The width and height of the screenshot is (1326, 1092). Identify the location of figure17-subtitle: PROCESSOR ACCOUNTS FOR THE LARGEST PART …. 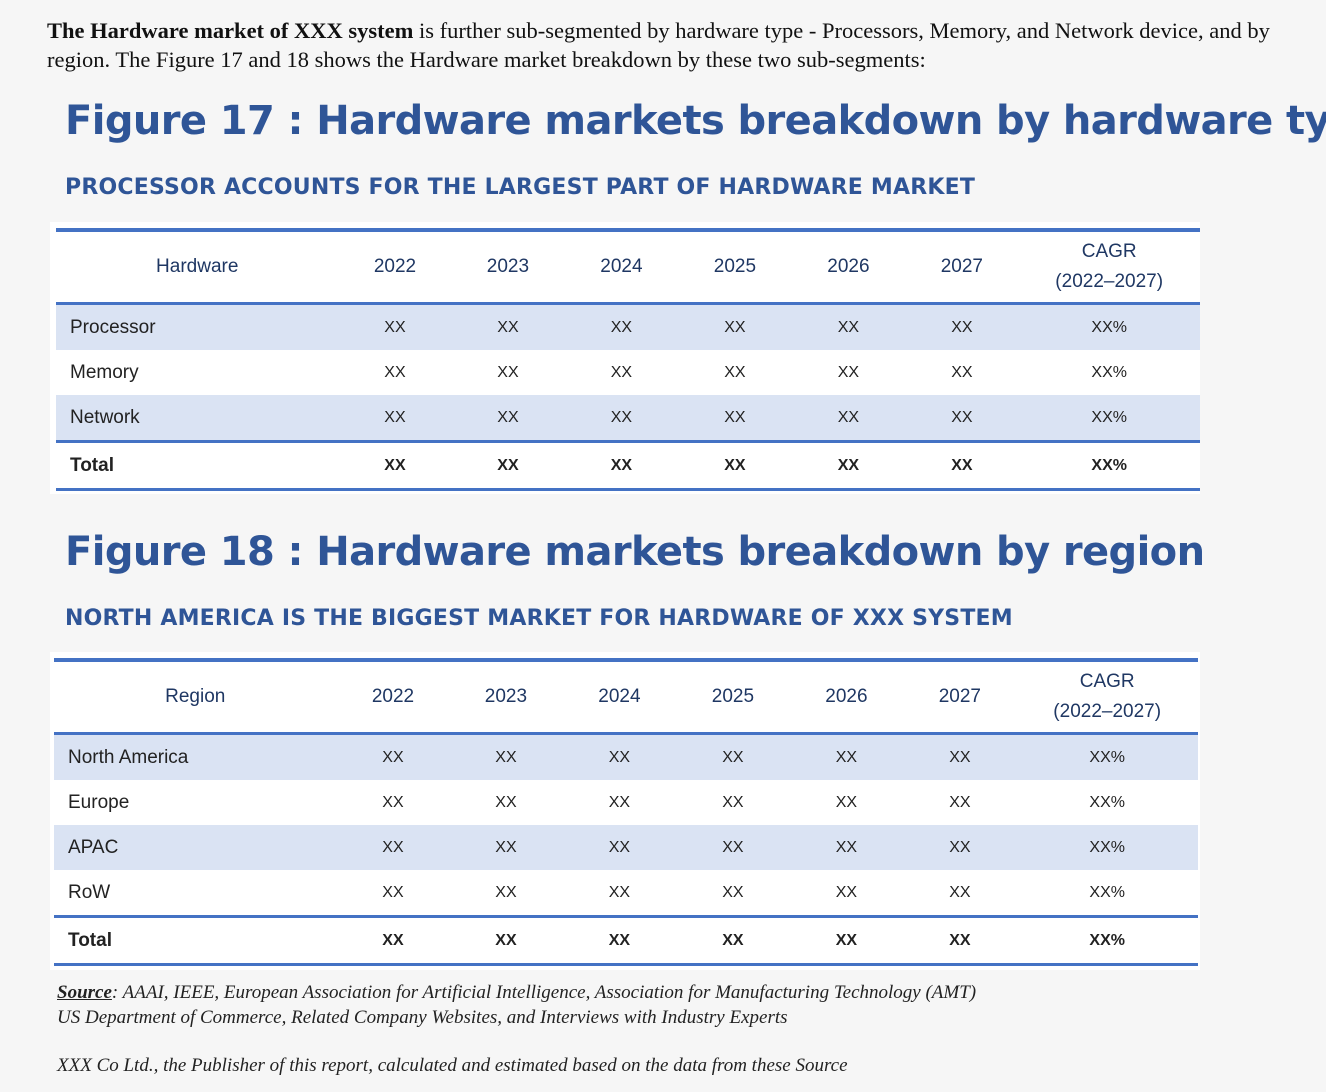
(520, 187).